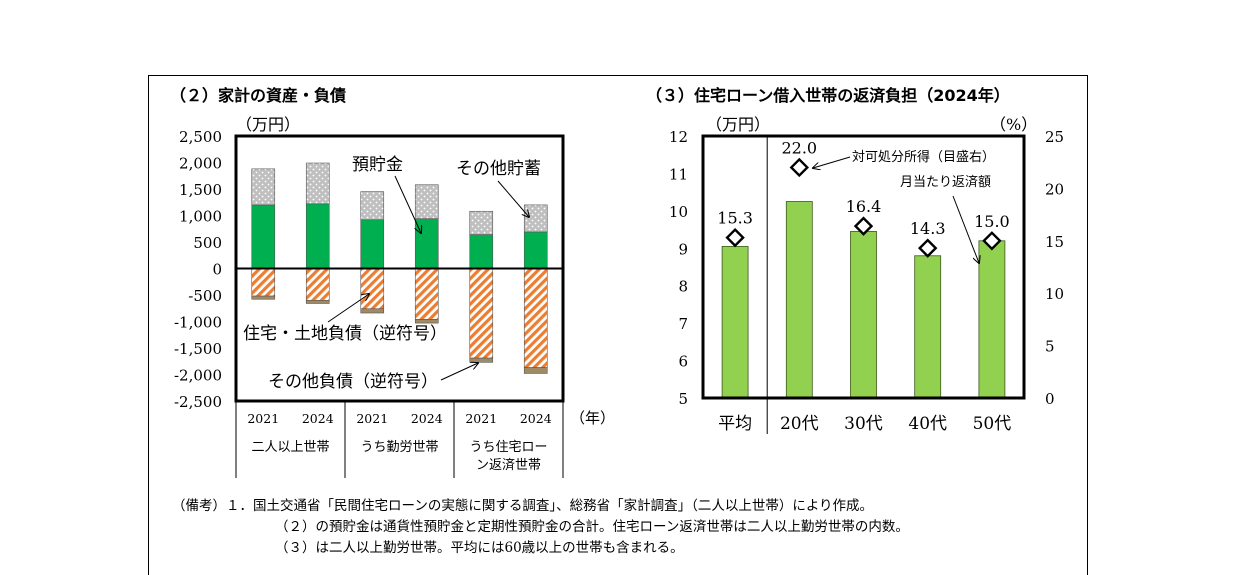 This screenshot has height=575, width=1241. I want to click on left-y-tick-label: 1,500, so click(200, 190).